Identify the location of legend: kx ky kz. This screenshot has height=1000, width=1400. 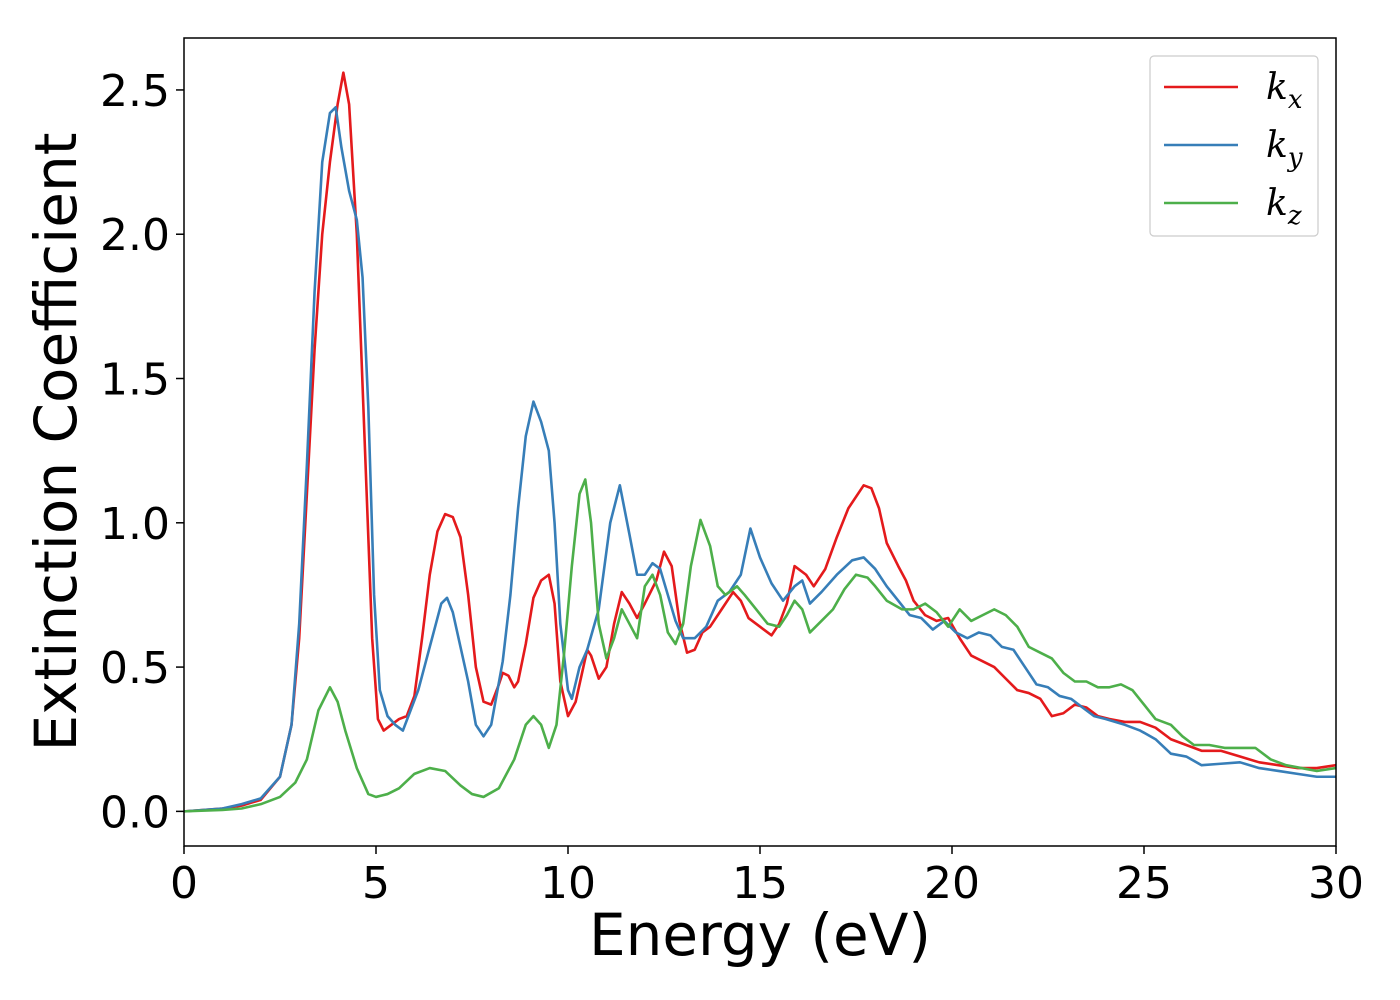
(1234, 146).